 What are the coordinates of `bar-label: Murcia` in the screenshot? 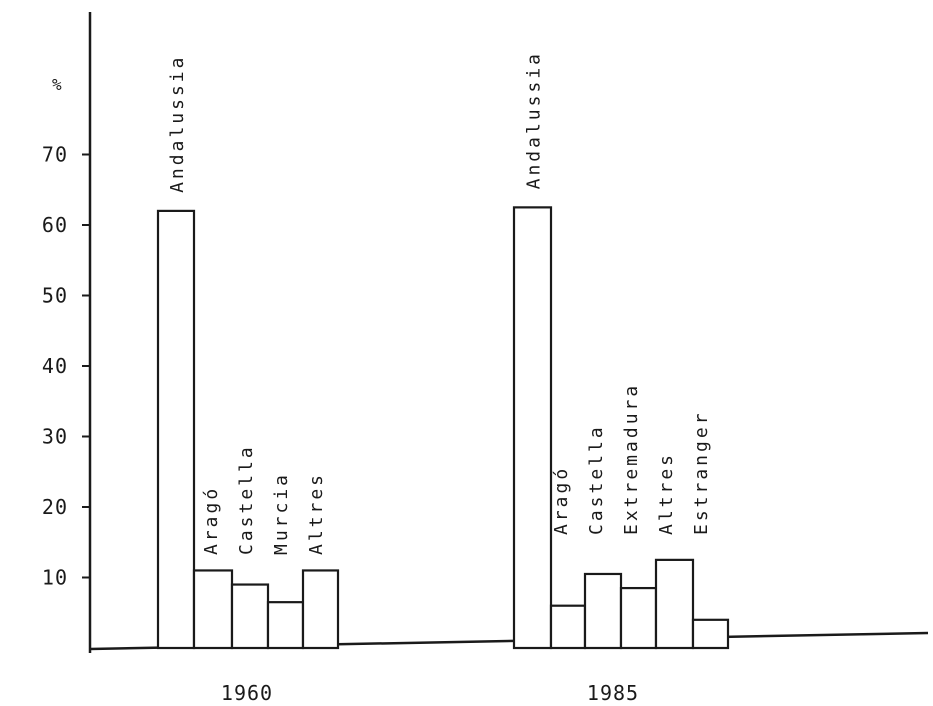 It's located at (281, 513).